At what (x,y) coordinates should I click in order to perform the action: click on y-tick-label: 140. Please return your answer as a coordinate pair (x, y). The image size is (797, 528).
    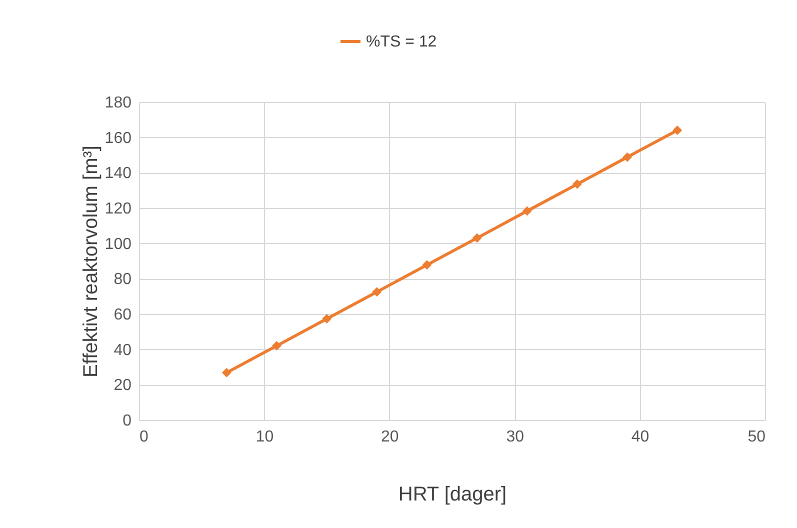
    Looking at the image, I should click on (118, 173).